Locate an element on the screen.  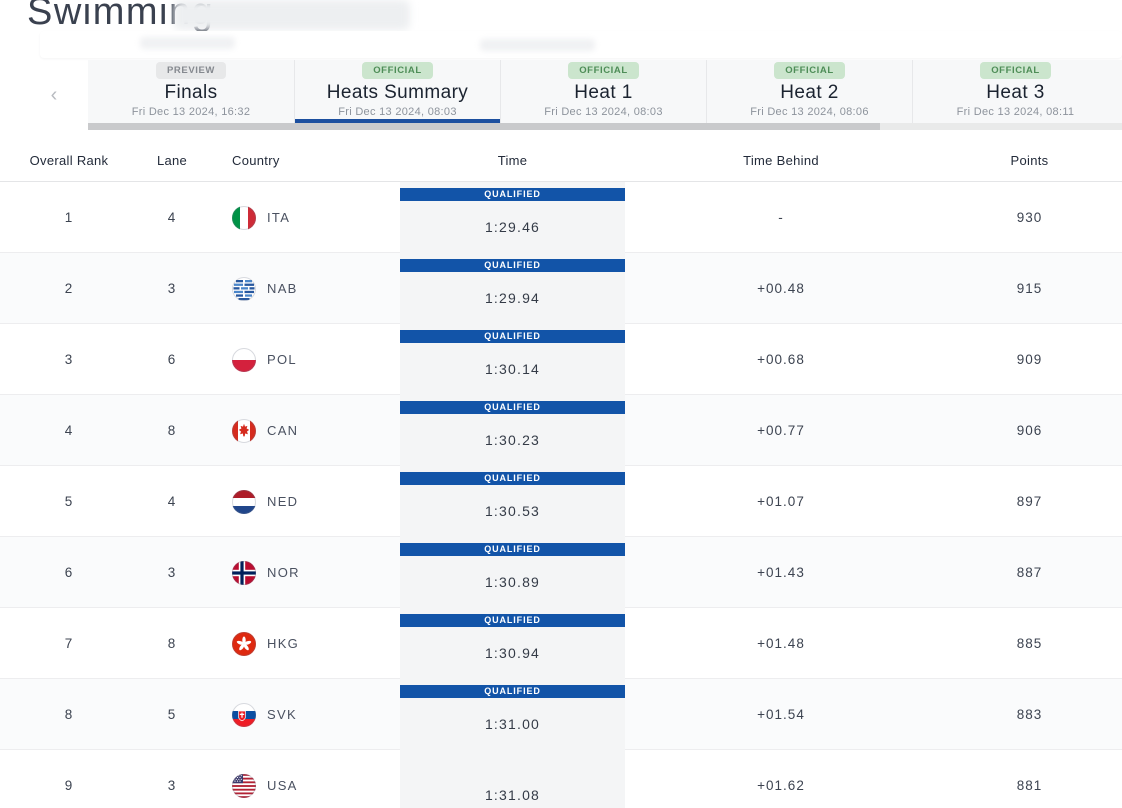
country-code: ITA is located at coordinates (279, 217).